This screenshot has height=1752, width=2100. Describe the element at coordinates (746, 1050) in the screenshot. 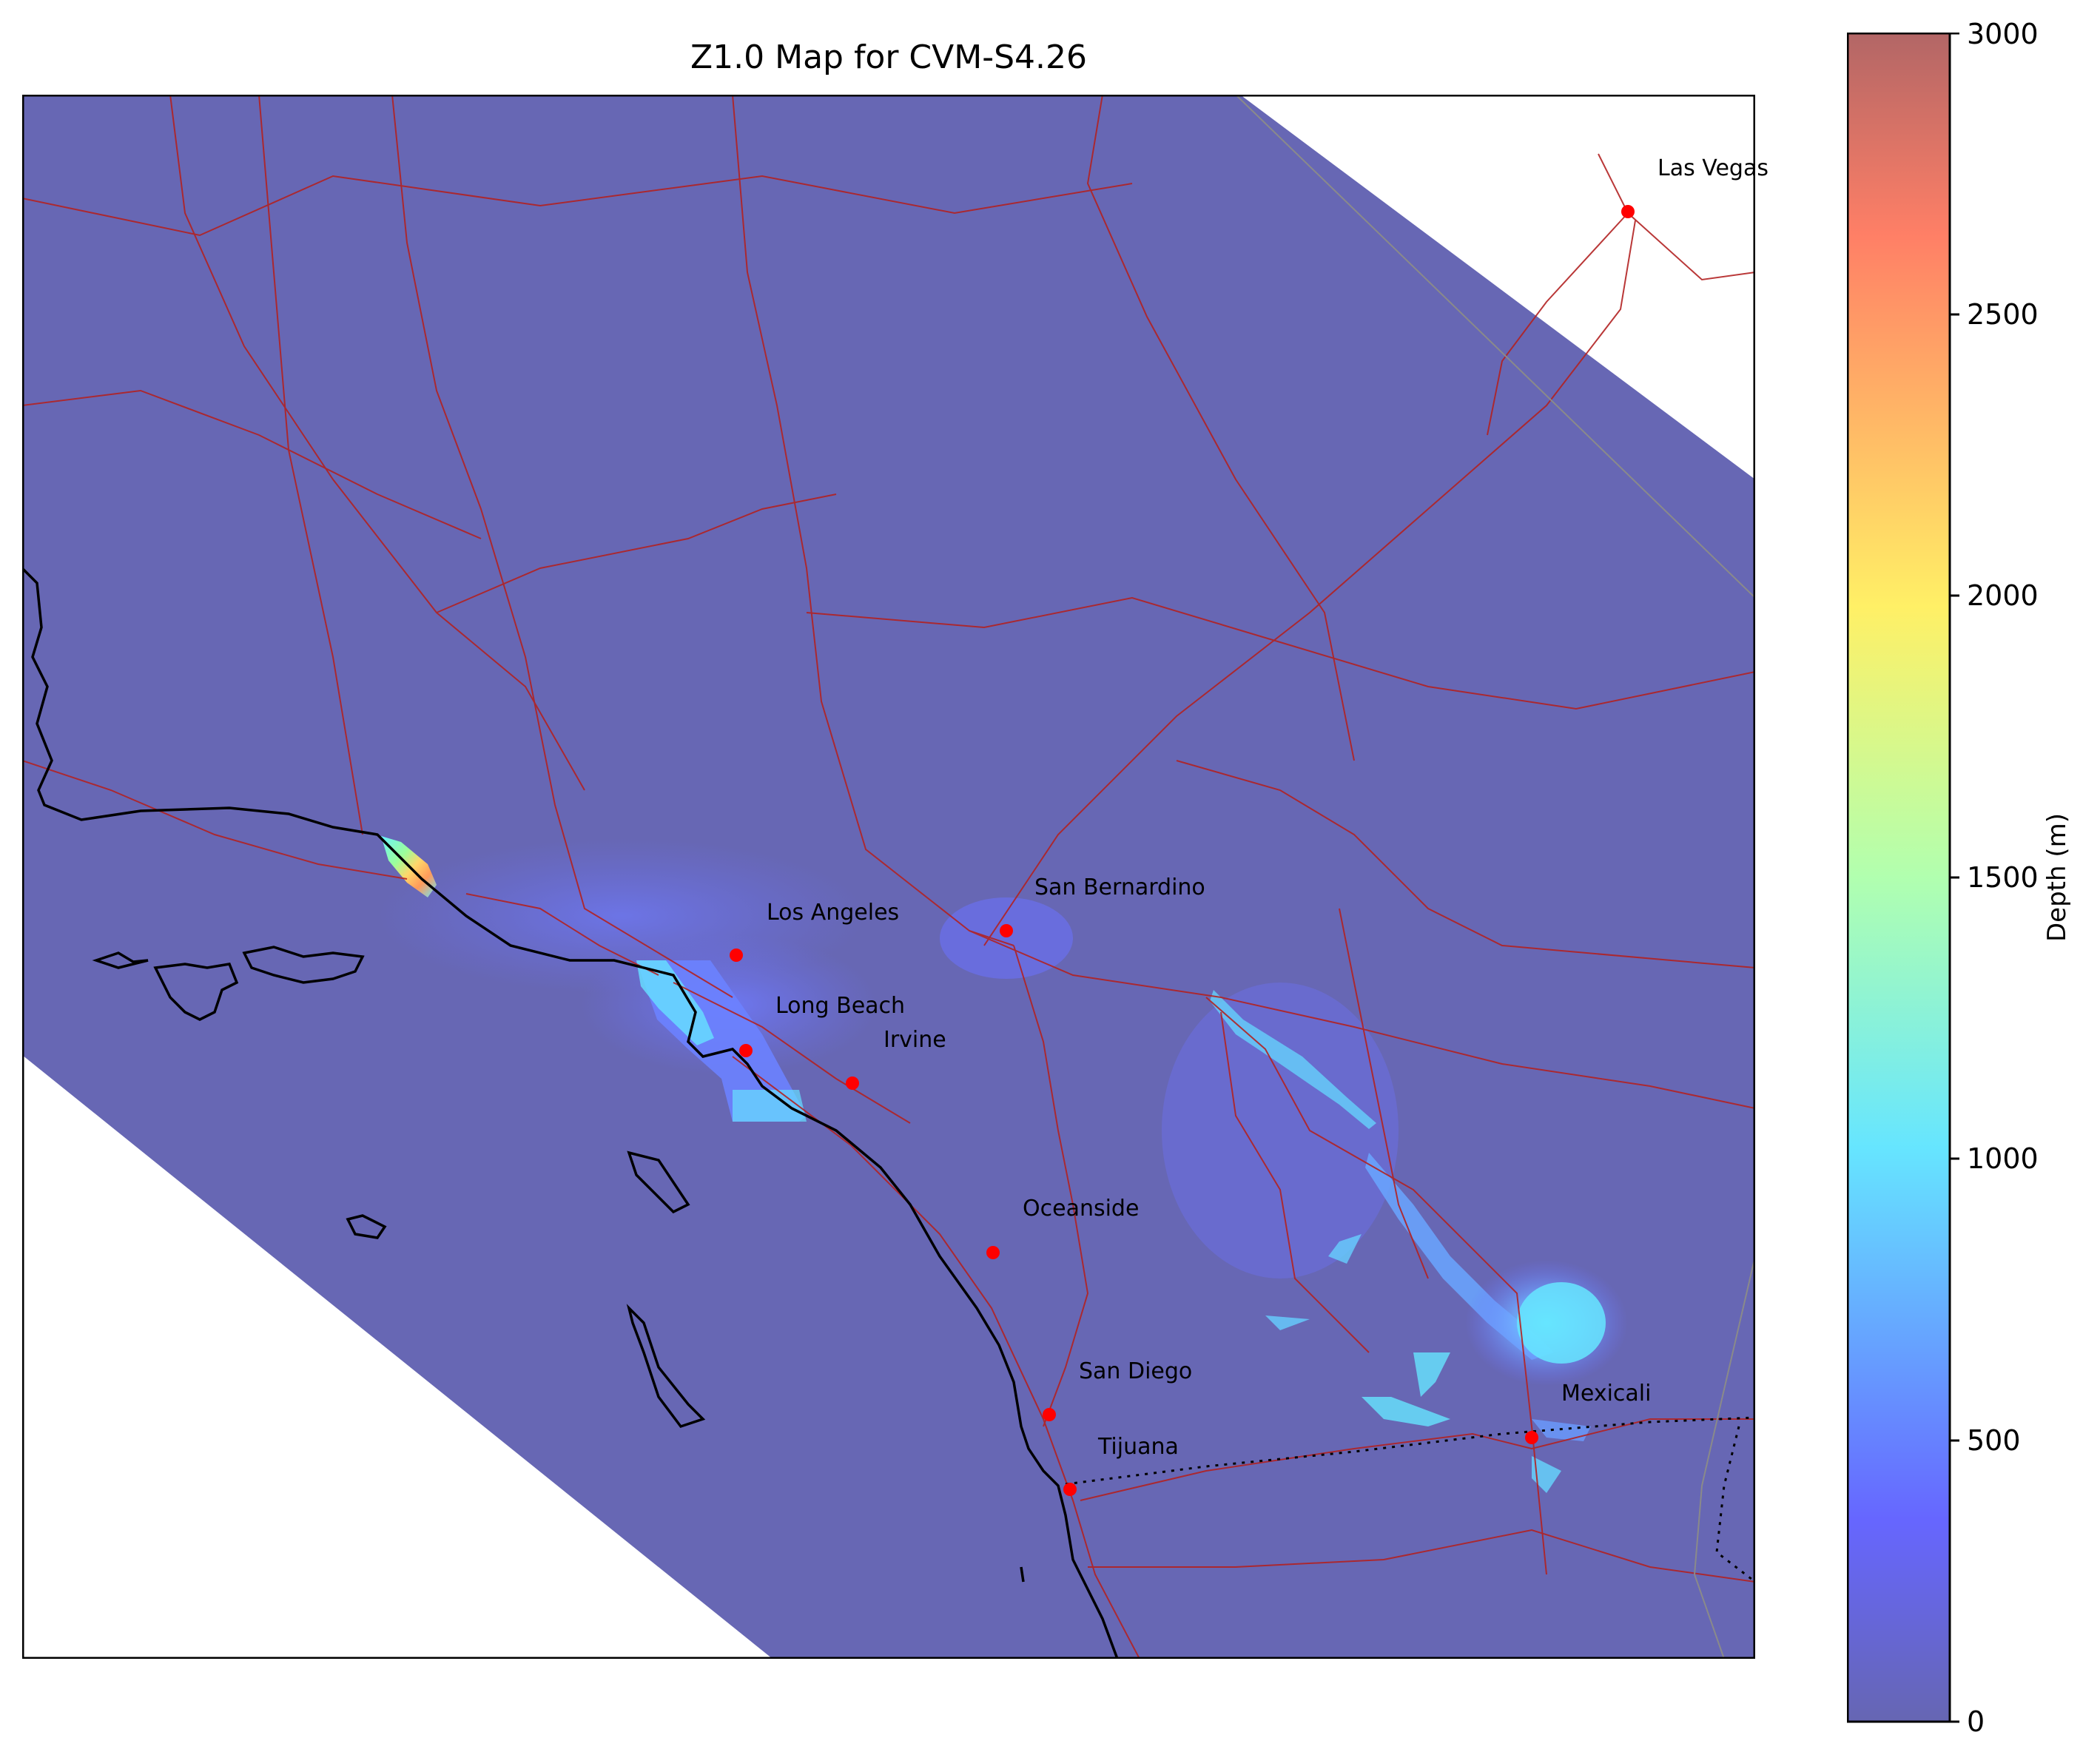

I see `marker-long-beach` at that location.